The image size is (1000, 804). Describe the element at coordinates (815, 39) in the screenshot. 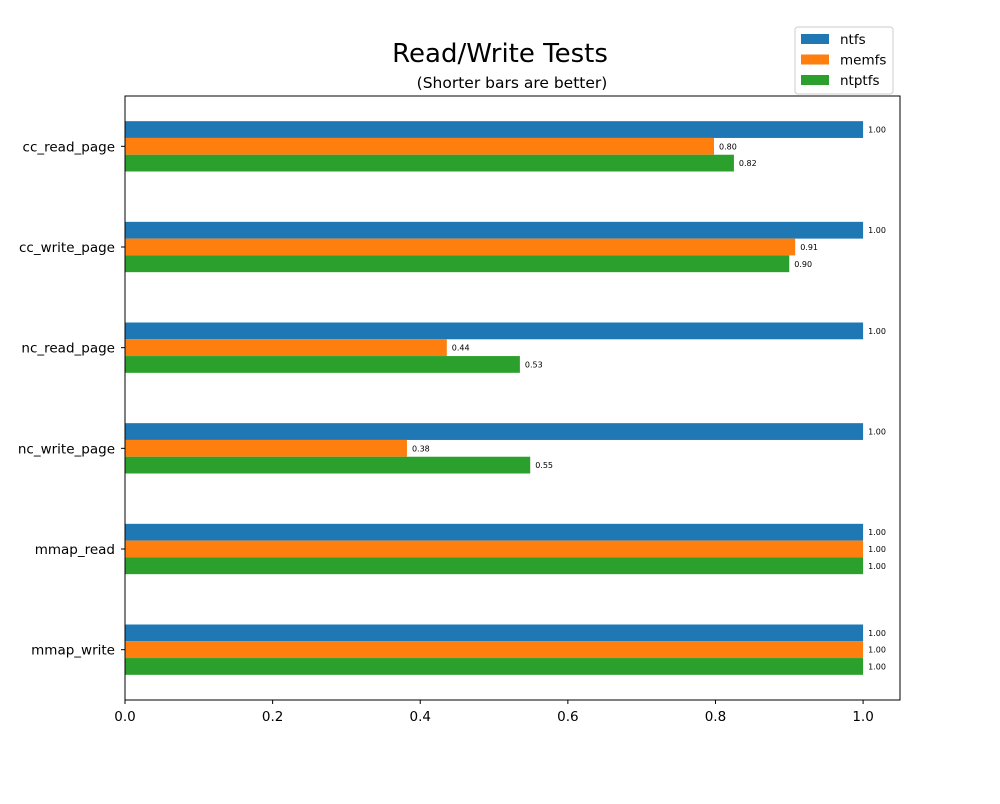

I see `legend-swatch-ntfs` at that location.